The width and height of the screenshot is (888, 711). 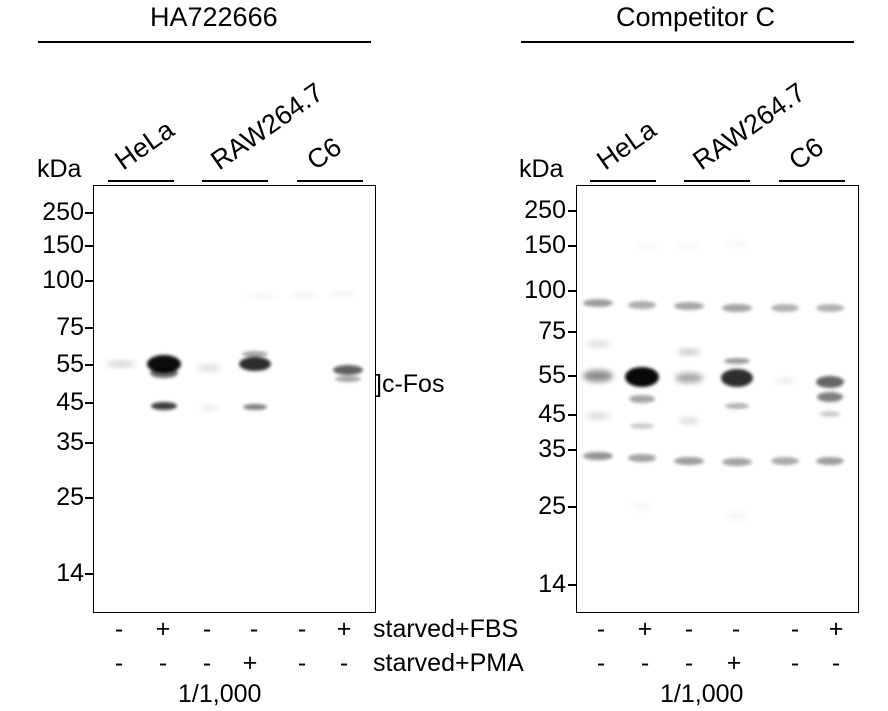 I want to click on panel-title: HA722666, so click(x=214, y=17).